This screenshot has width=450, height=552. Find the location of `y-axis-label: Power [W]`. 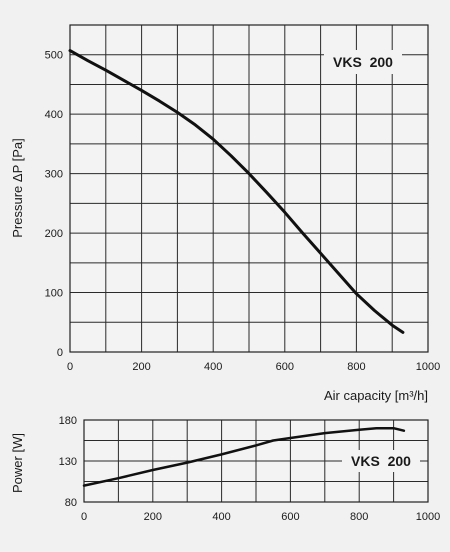

y-axis-label: Power [W] is located at coordinates (17, 463).